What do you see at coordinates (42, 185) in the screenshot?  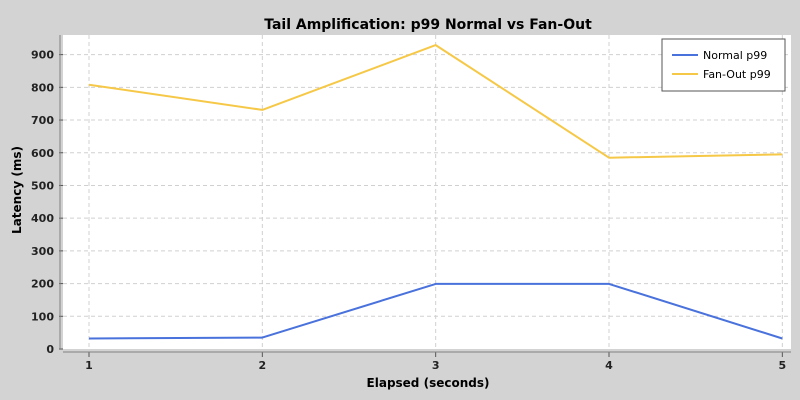 I see `y-tick-label: 500` at bounding box center [42, 185].